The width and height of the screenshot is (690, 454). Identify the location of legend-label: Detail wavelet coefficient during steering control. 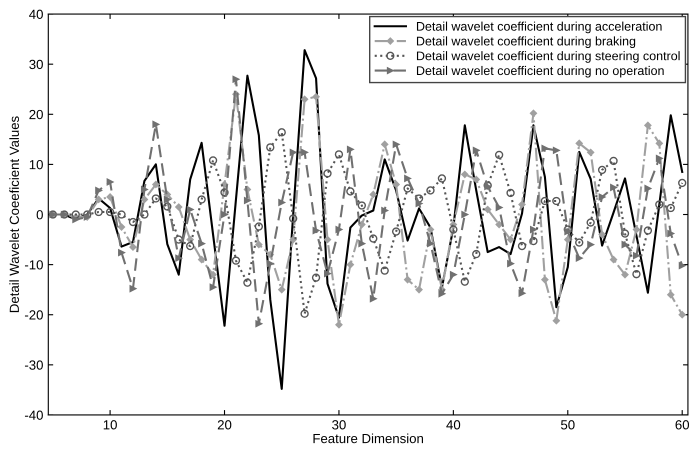
(548, 57).